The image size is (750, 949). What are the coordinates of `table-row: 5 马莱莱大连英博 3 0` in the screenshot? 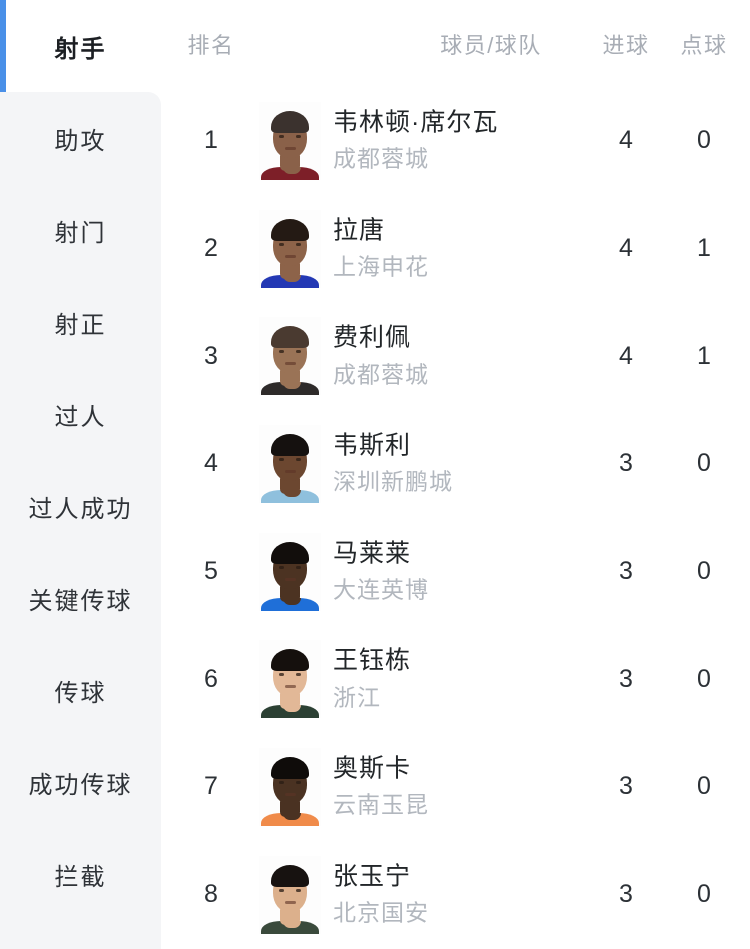 It's located at (455, 571).